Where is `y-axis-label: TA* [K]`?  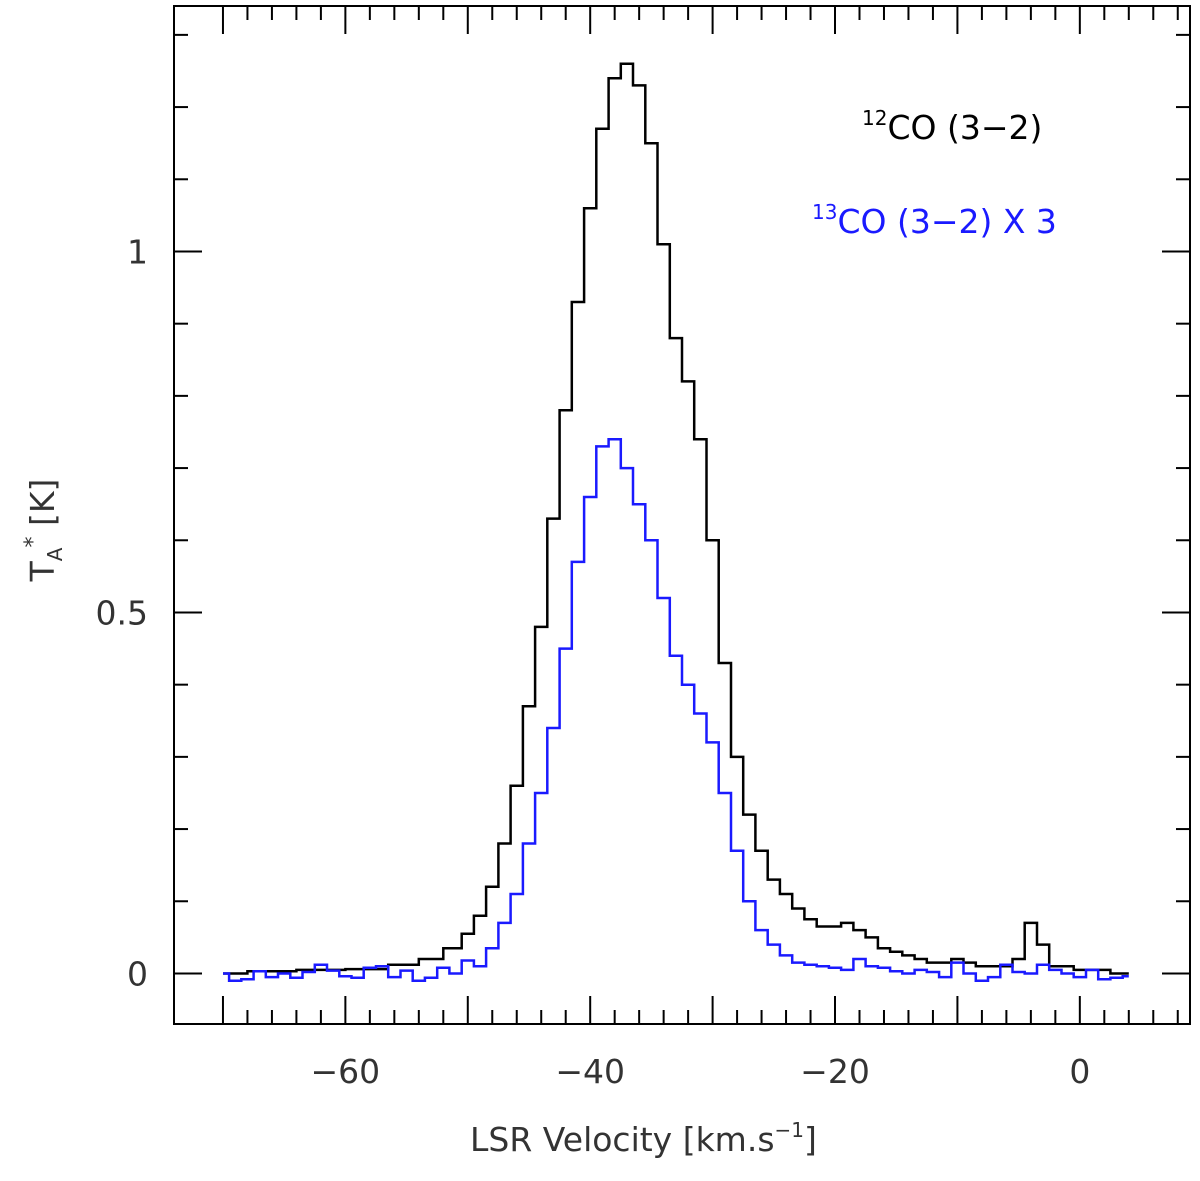 y-axis-label: TA* [K] is located at coordinates (44, 530).